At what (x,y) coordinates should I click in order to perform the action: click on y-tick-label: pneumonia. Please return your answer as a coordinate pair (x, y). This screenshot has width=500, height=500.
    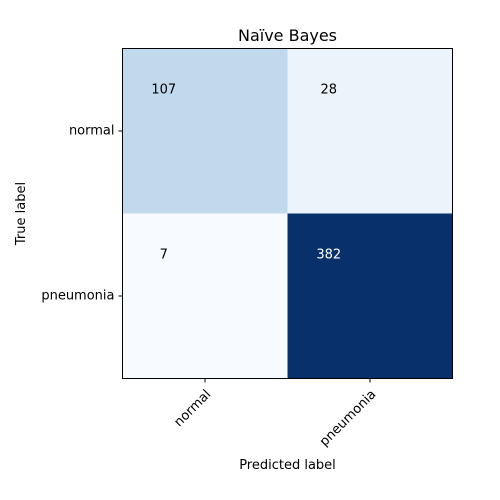
    Looking at the image, I should click on (77, 296).